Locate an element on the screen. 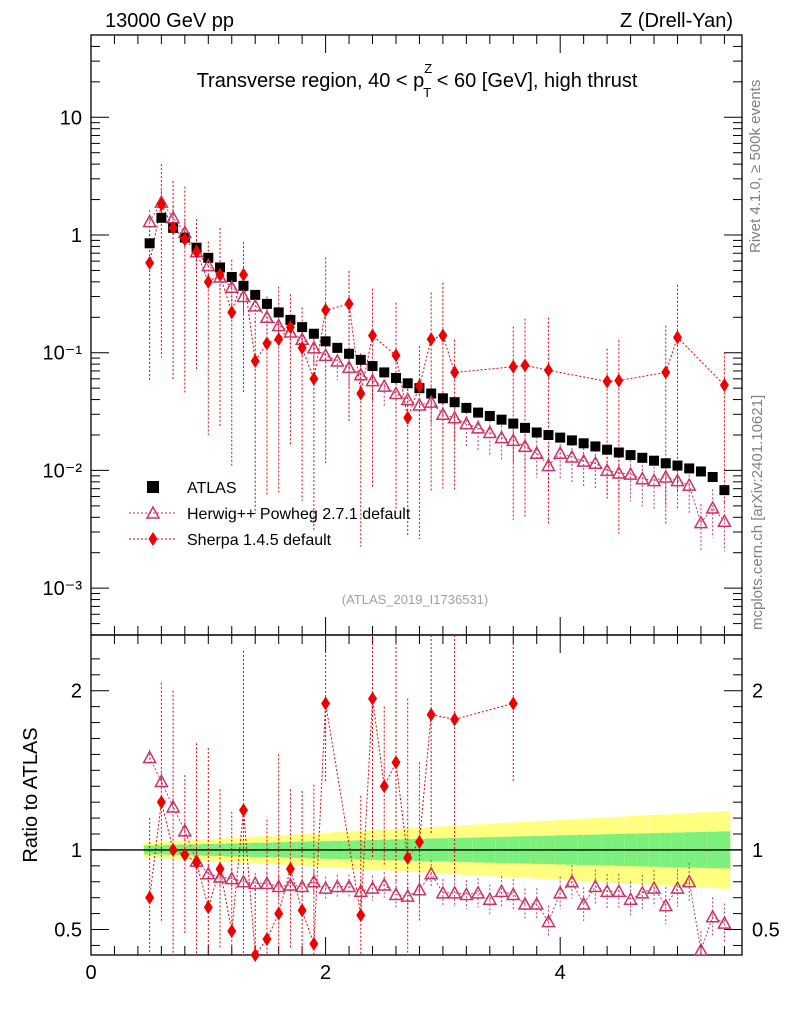  header-left-label: 13000 GeV pp is located at coordinates (169, 21).